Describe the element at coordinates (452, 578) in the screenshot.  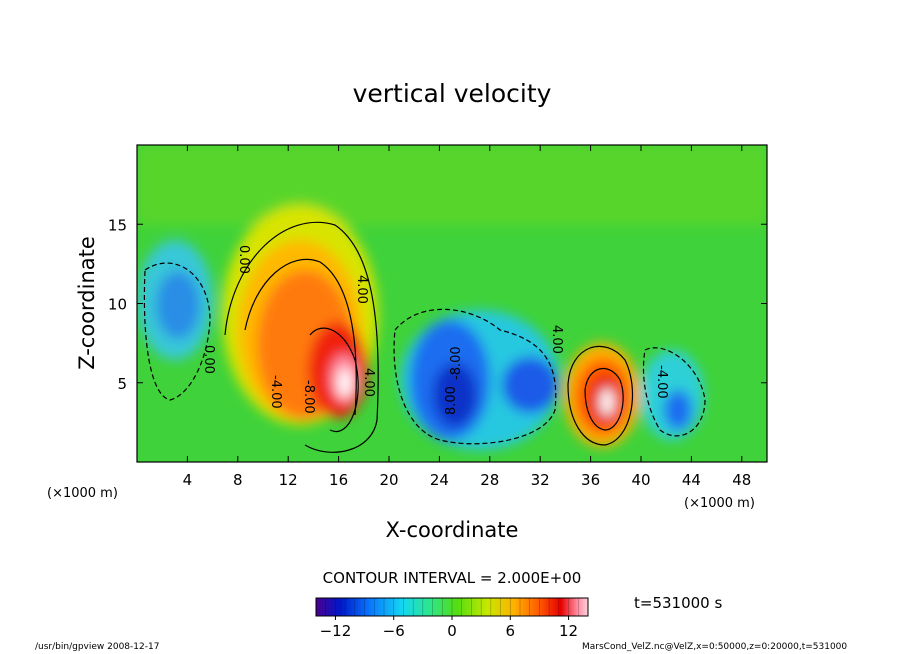
I see `contour-interval-label: CONTOUR INTERVAL = 2.000E+00` at that location.